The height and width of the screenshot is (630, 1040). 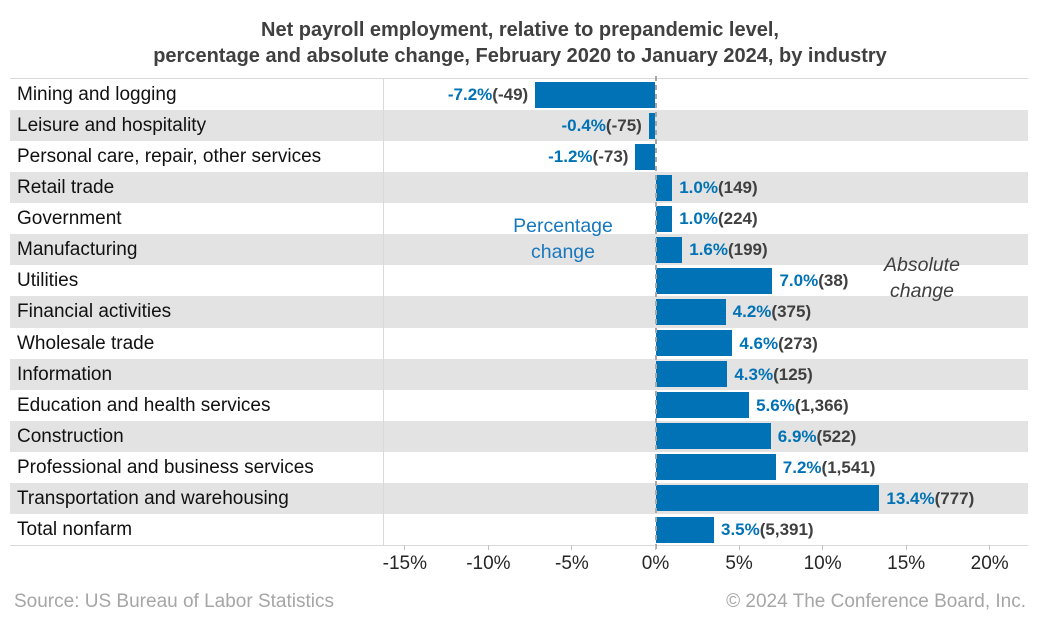 I want to click on pct-value: 5.6%, so click(x=775, y=405).